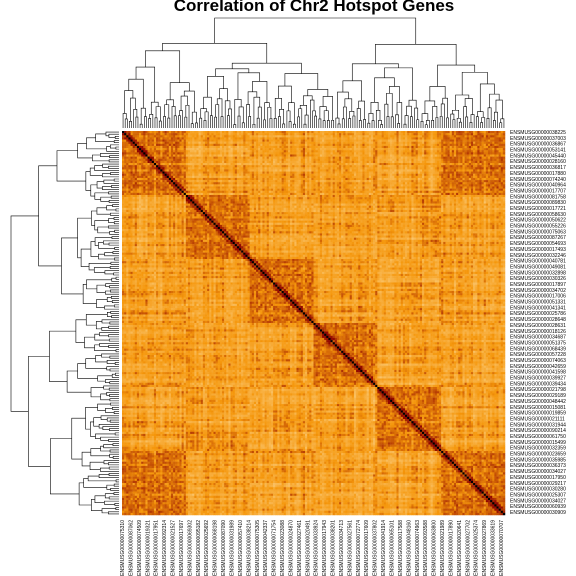 Image resolution: width=576 pixels, height=576 pixels. Describe the element at coordinates (65, 323) in the screenshot. I see `row-dendrogram` at that location.